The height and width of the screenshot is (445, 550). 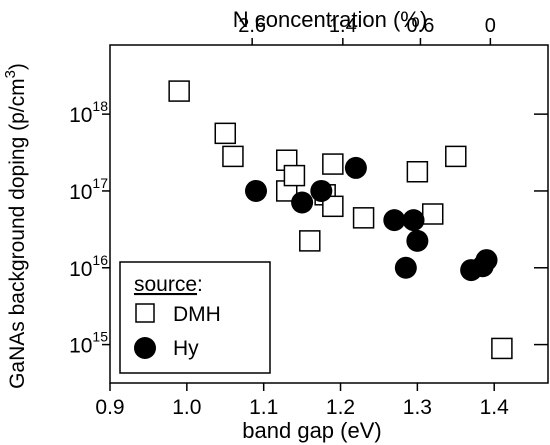 I want to click on top-x-tick-label: 0, so click(x=490, y=26).